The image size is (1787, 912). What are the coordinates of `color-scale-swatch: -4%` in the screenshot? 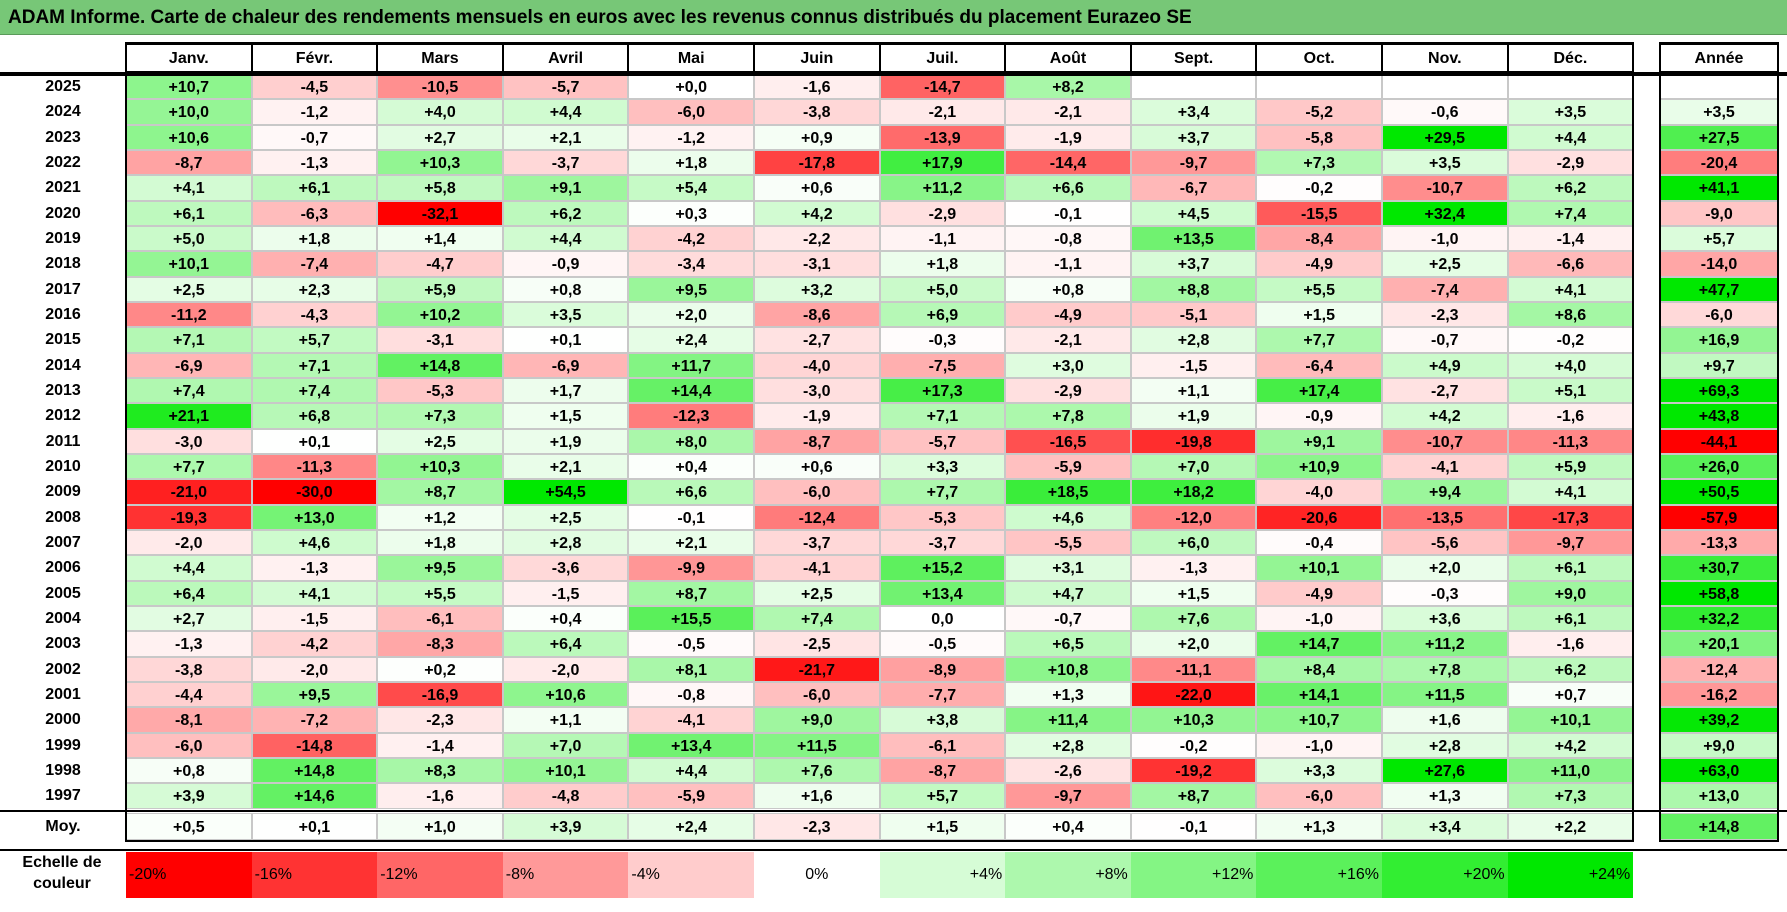 It's located at (691, 875).